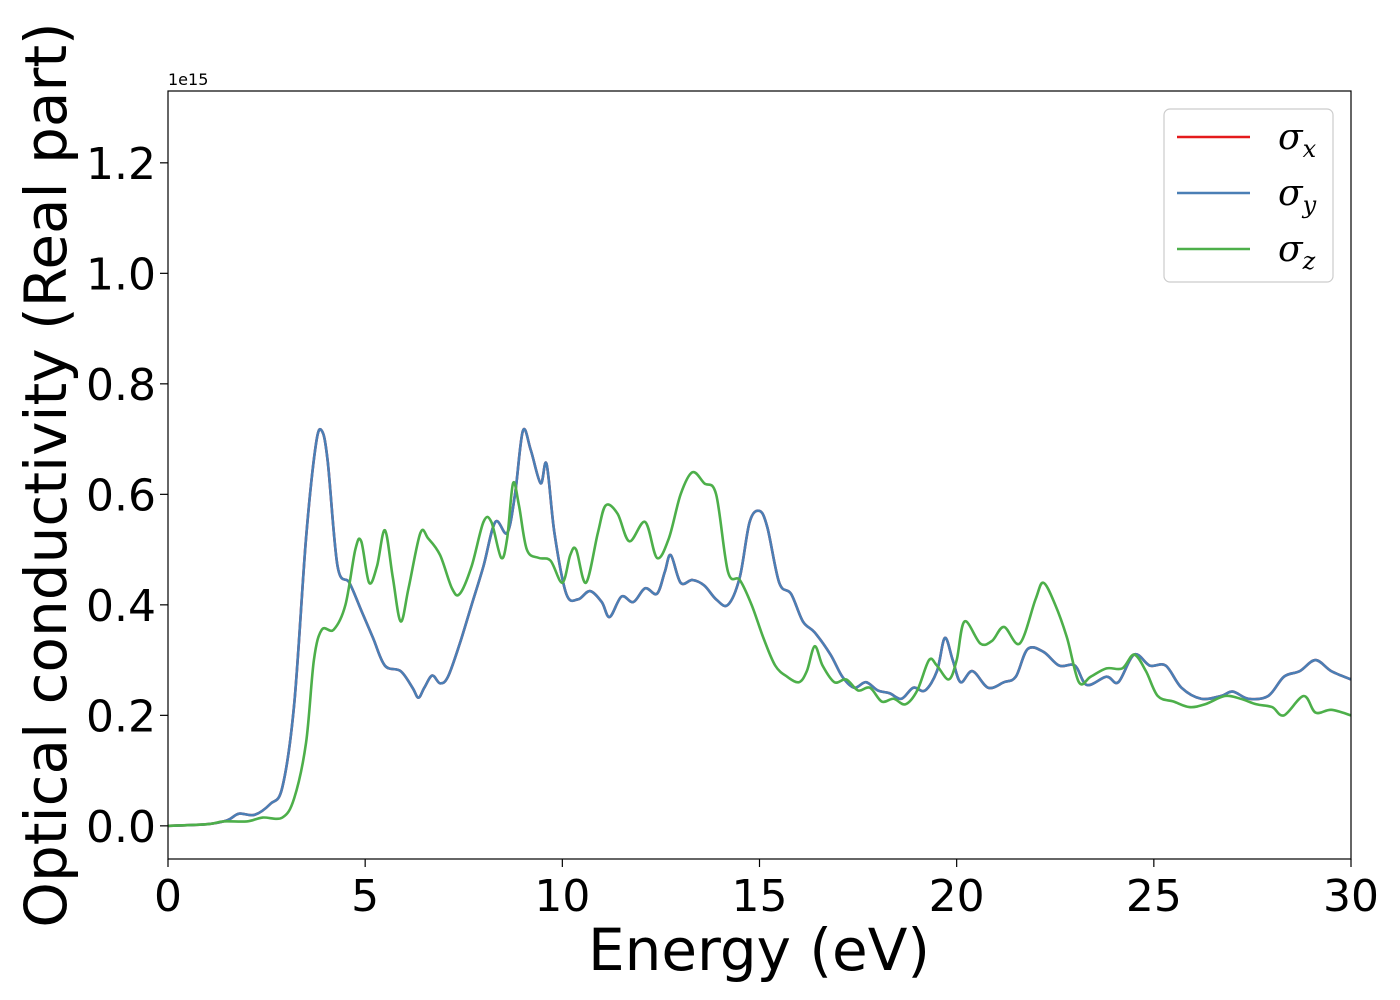 The height and width of the screenshot is (1000, 1400). I want to click on y-axis-ticks: 0.0 0.2 0.4 0.6 0.8 1.0 1.2, so click(127, 496).